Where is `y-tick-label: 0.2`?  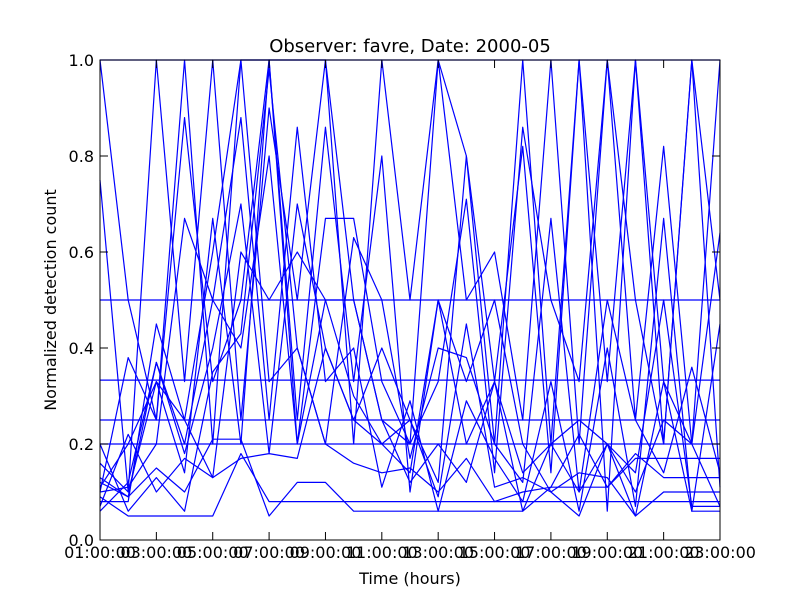 y-tick-label: 0.2 is located at coordinates (81, 444).